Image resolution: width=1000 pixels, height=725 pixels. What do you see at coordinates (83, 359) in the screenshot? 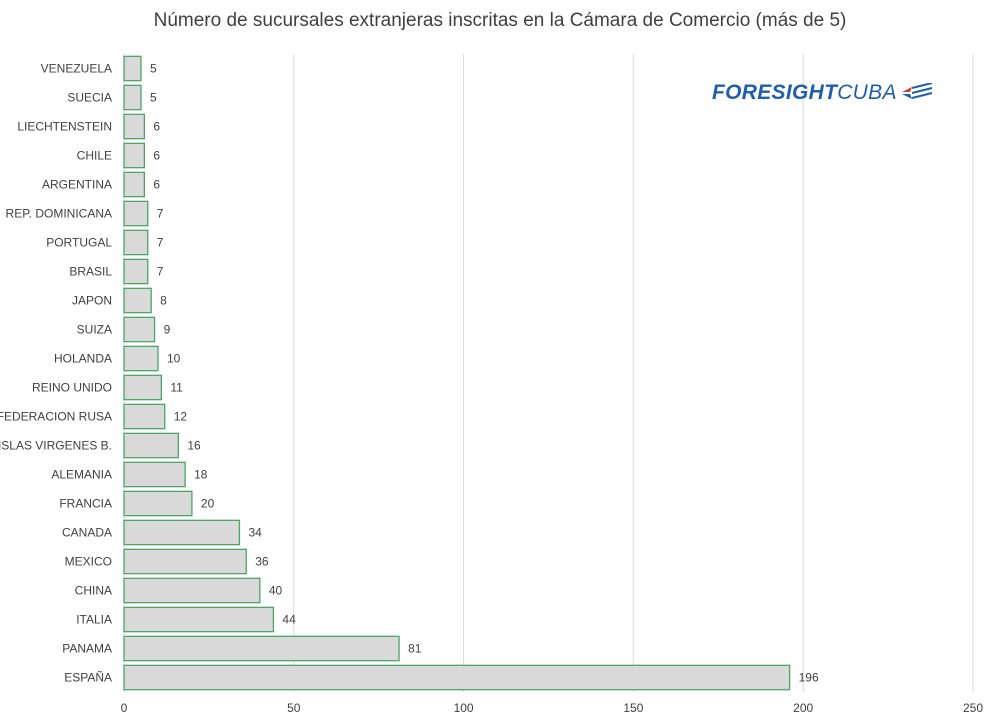
I see `category-label: HOLANDA` at bounding box center [83, 359].